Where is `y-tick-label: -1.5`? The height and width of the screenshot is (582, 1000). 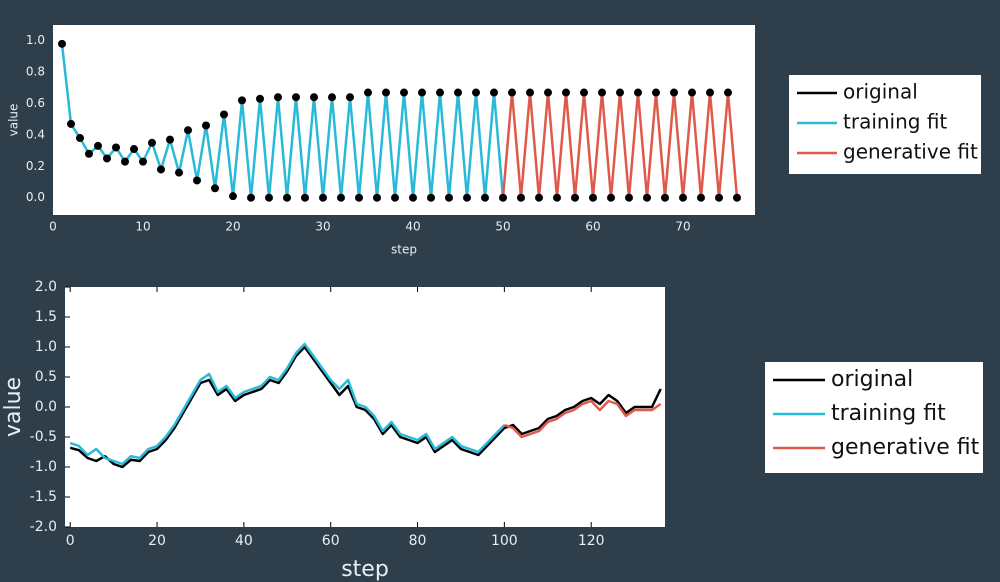 y-tick-label: -1.5 is located at coordinates (43, 497).